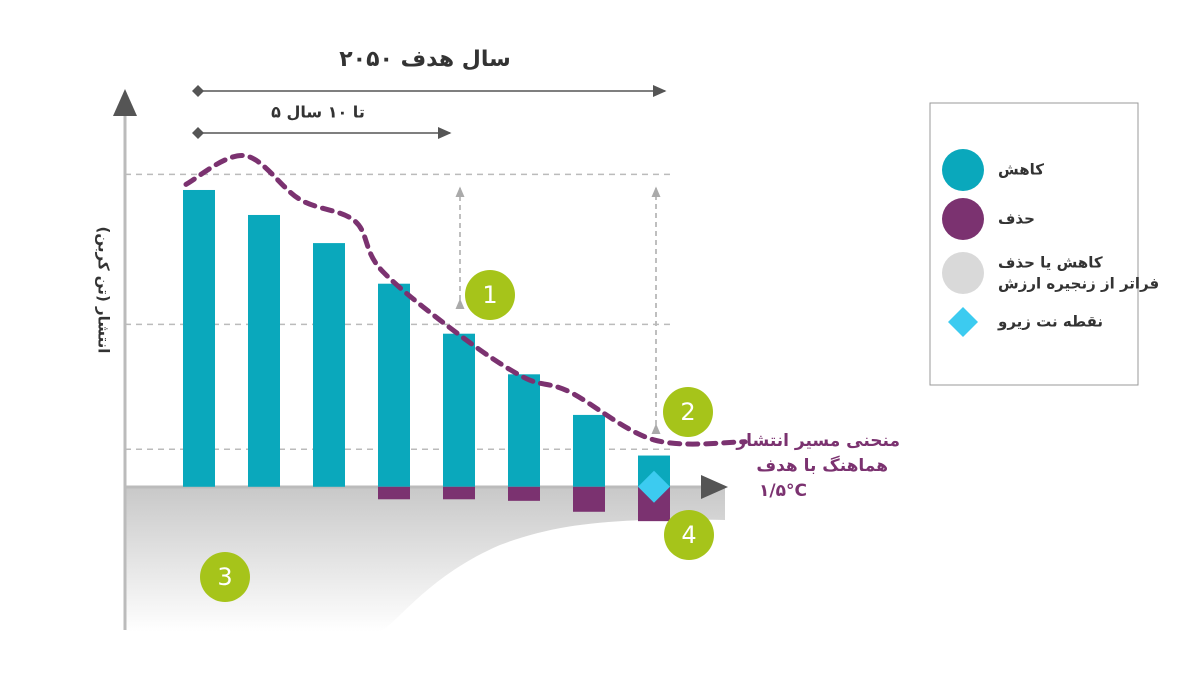 The image size is (1200, 682). Describe the element at coordinates (654, 486) in the screenshot. I see `net-zero-point` at that location.